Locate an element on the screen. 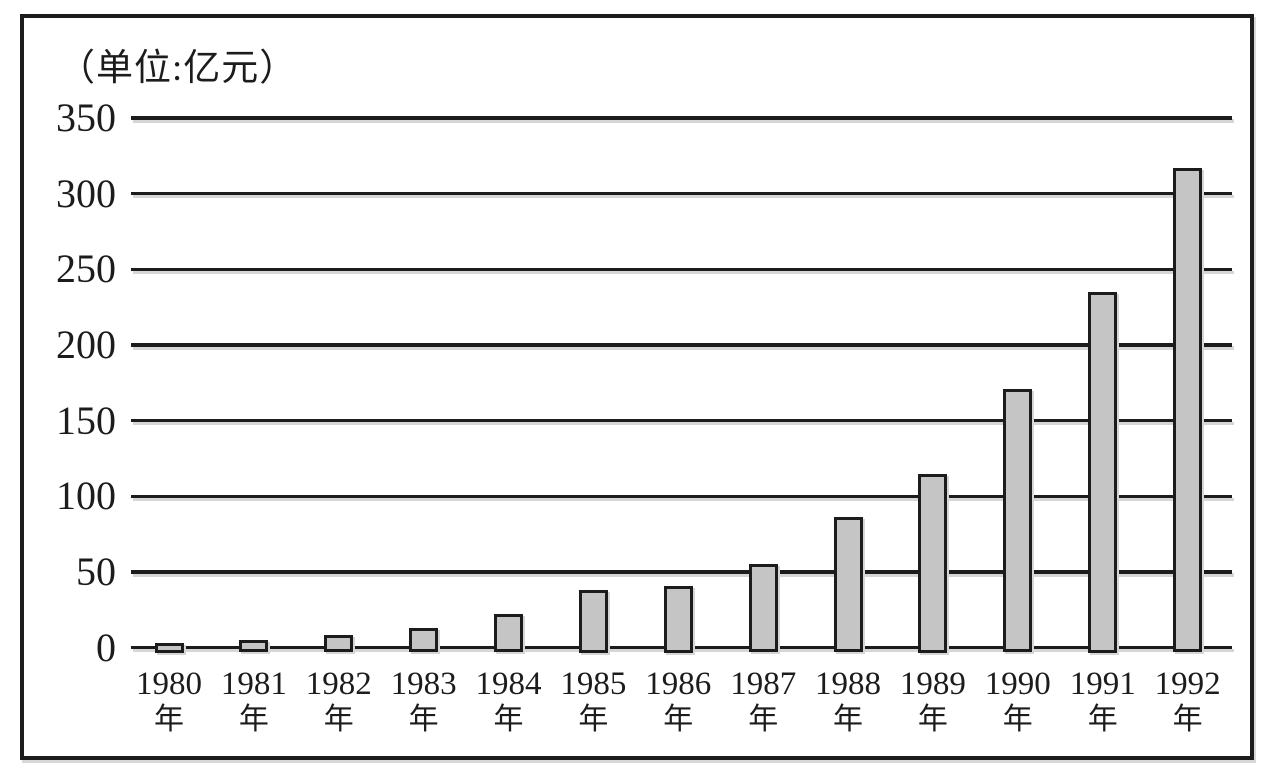 The width and height of the screenshot is (1270, 777). y-tick-label-300: 300 is located at coordinates (86, 193).